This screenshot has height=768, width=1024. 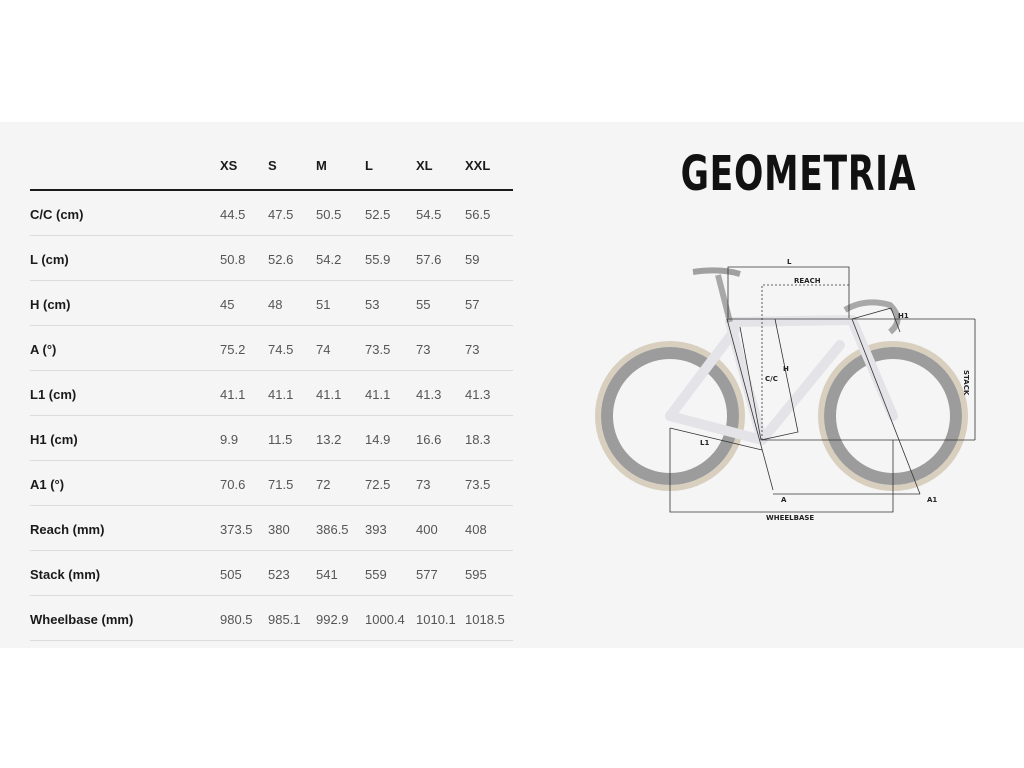 I want to click on dimension-lines, so click(x=822, y=389).